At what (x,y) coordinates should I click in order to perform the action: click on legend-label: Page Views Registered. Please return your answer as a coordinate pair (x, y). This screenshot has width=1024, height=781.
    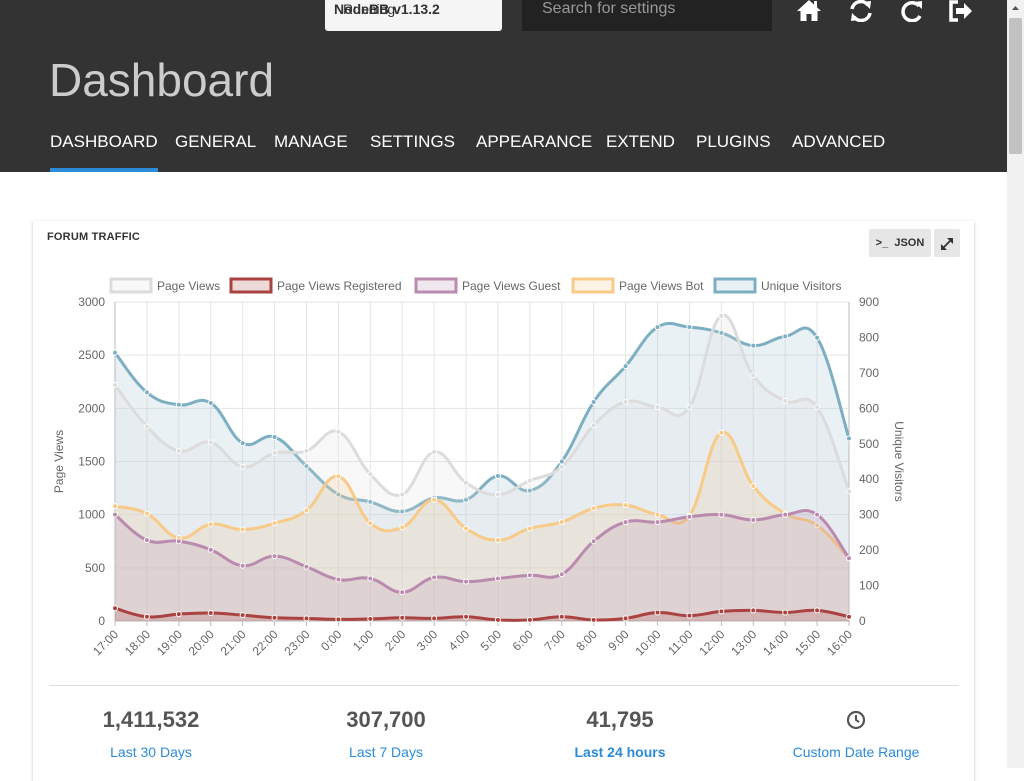
    Looking at the image, I should click on (339, 286).